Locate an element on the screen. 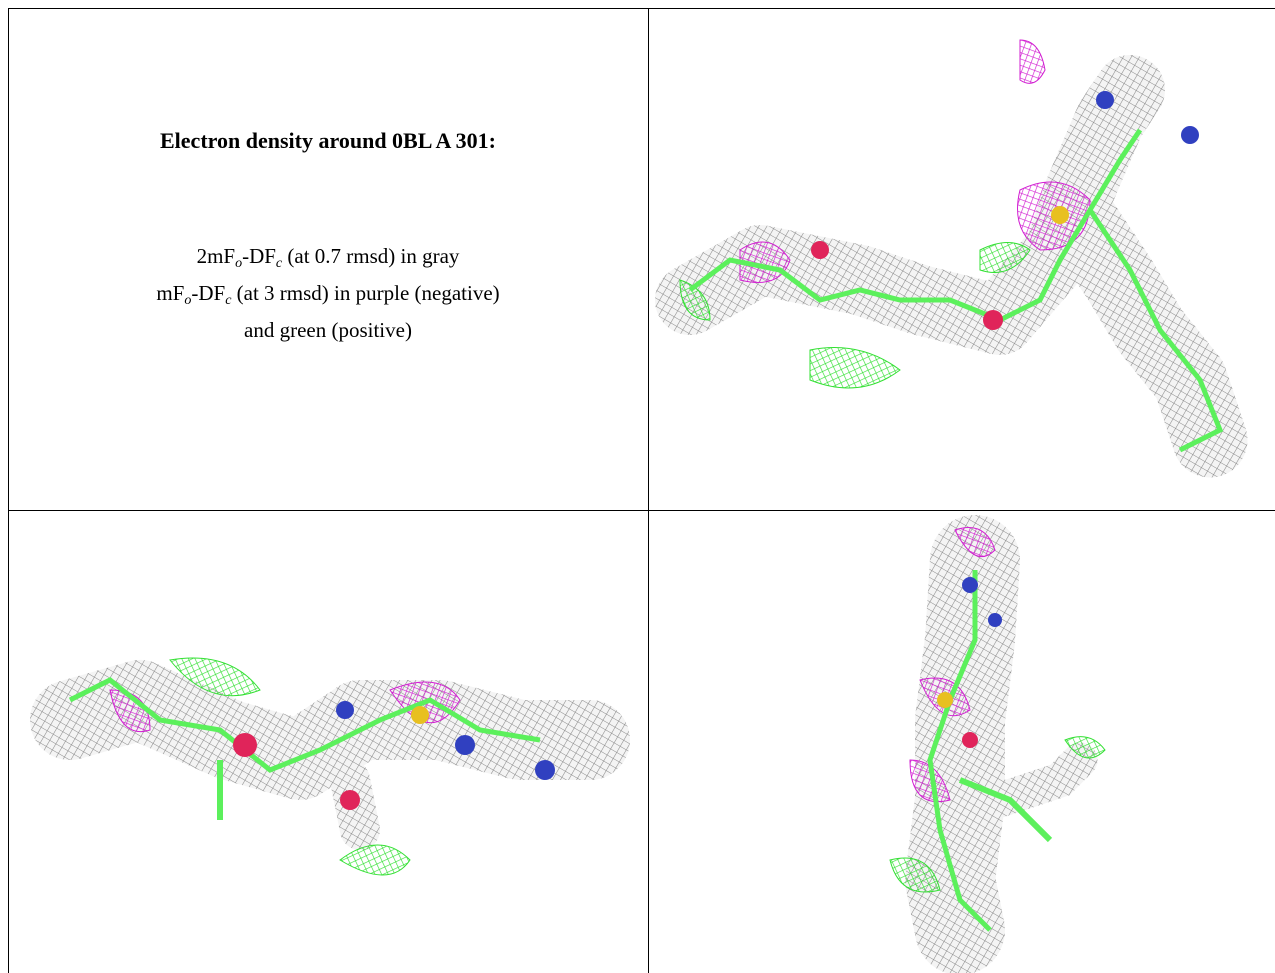  panel-title: Electron density around 0BL A 301: is located at coordinates (328, 140).